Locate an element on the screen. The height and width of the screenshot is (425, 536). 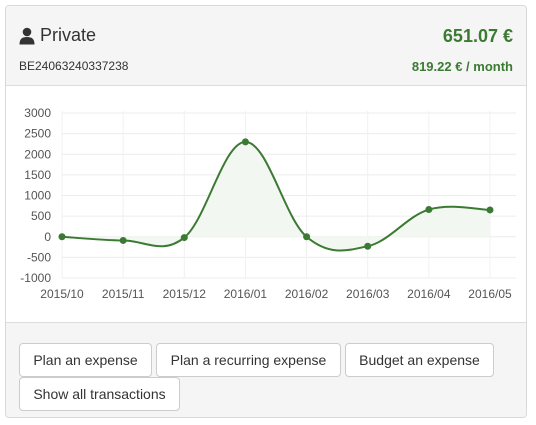
y-tick-label: 2500 is located at coordinates (37, 134).